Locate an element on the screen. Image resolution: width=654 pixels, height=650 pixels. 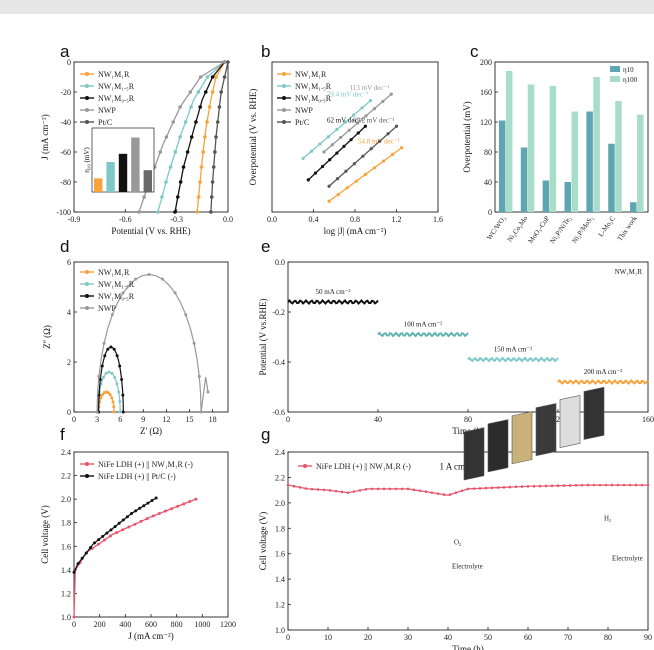
x-axis-label: log |J| (mA cm⁻²) is located at coordinates (355, 231).